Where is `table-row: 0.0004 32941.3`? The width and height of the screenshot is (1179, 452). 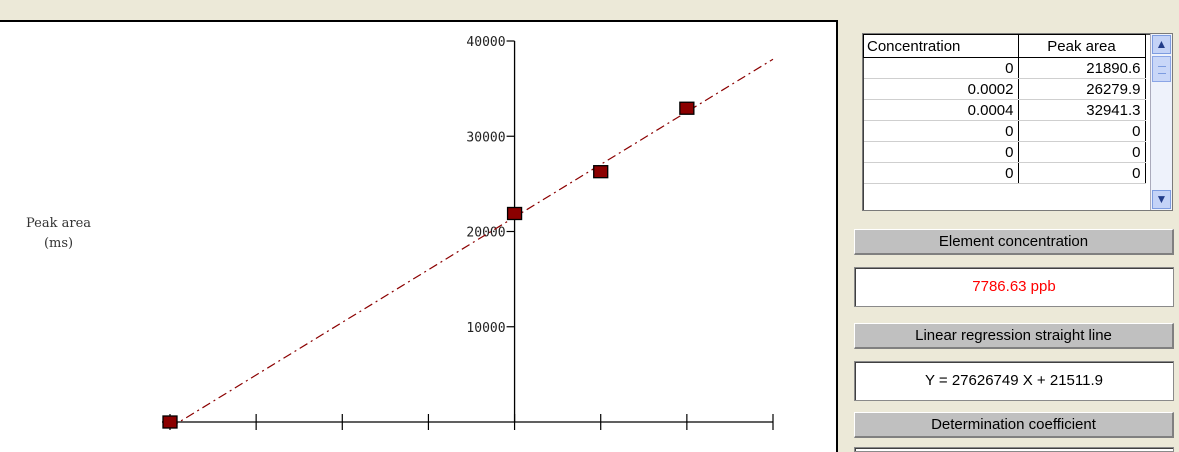 table-row: 0.0004 32941.3 is located at coordinates (1004, 110).